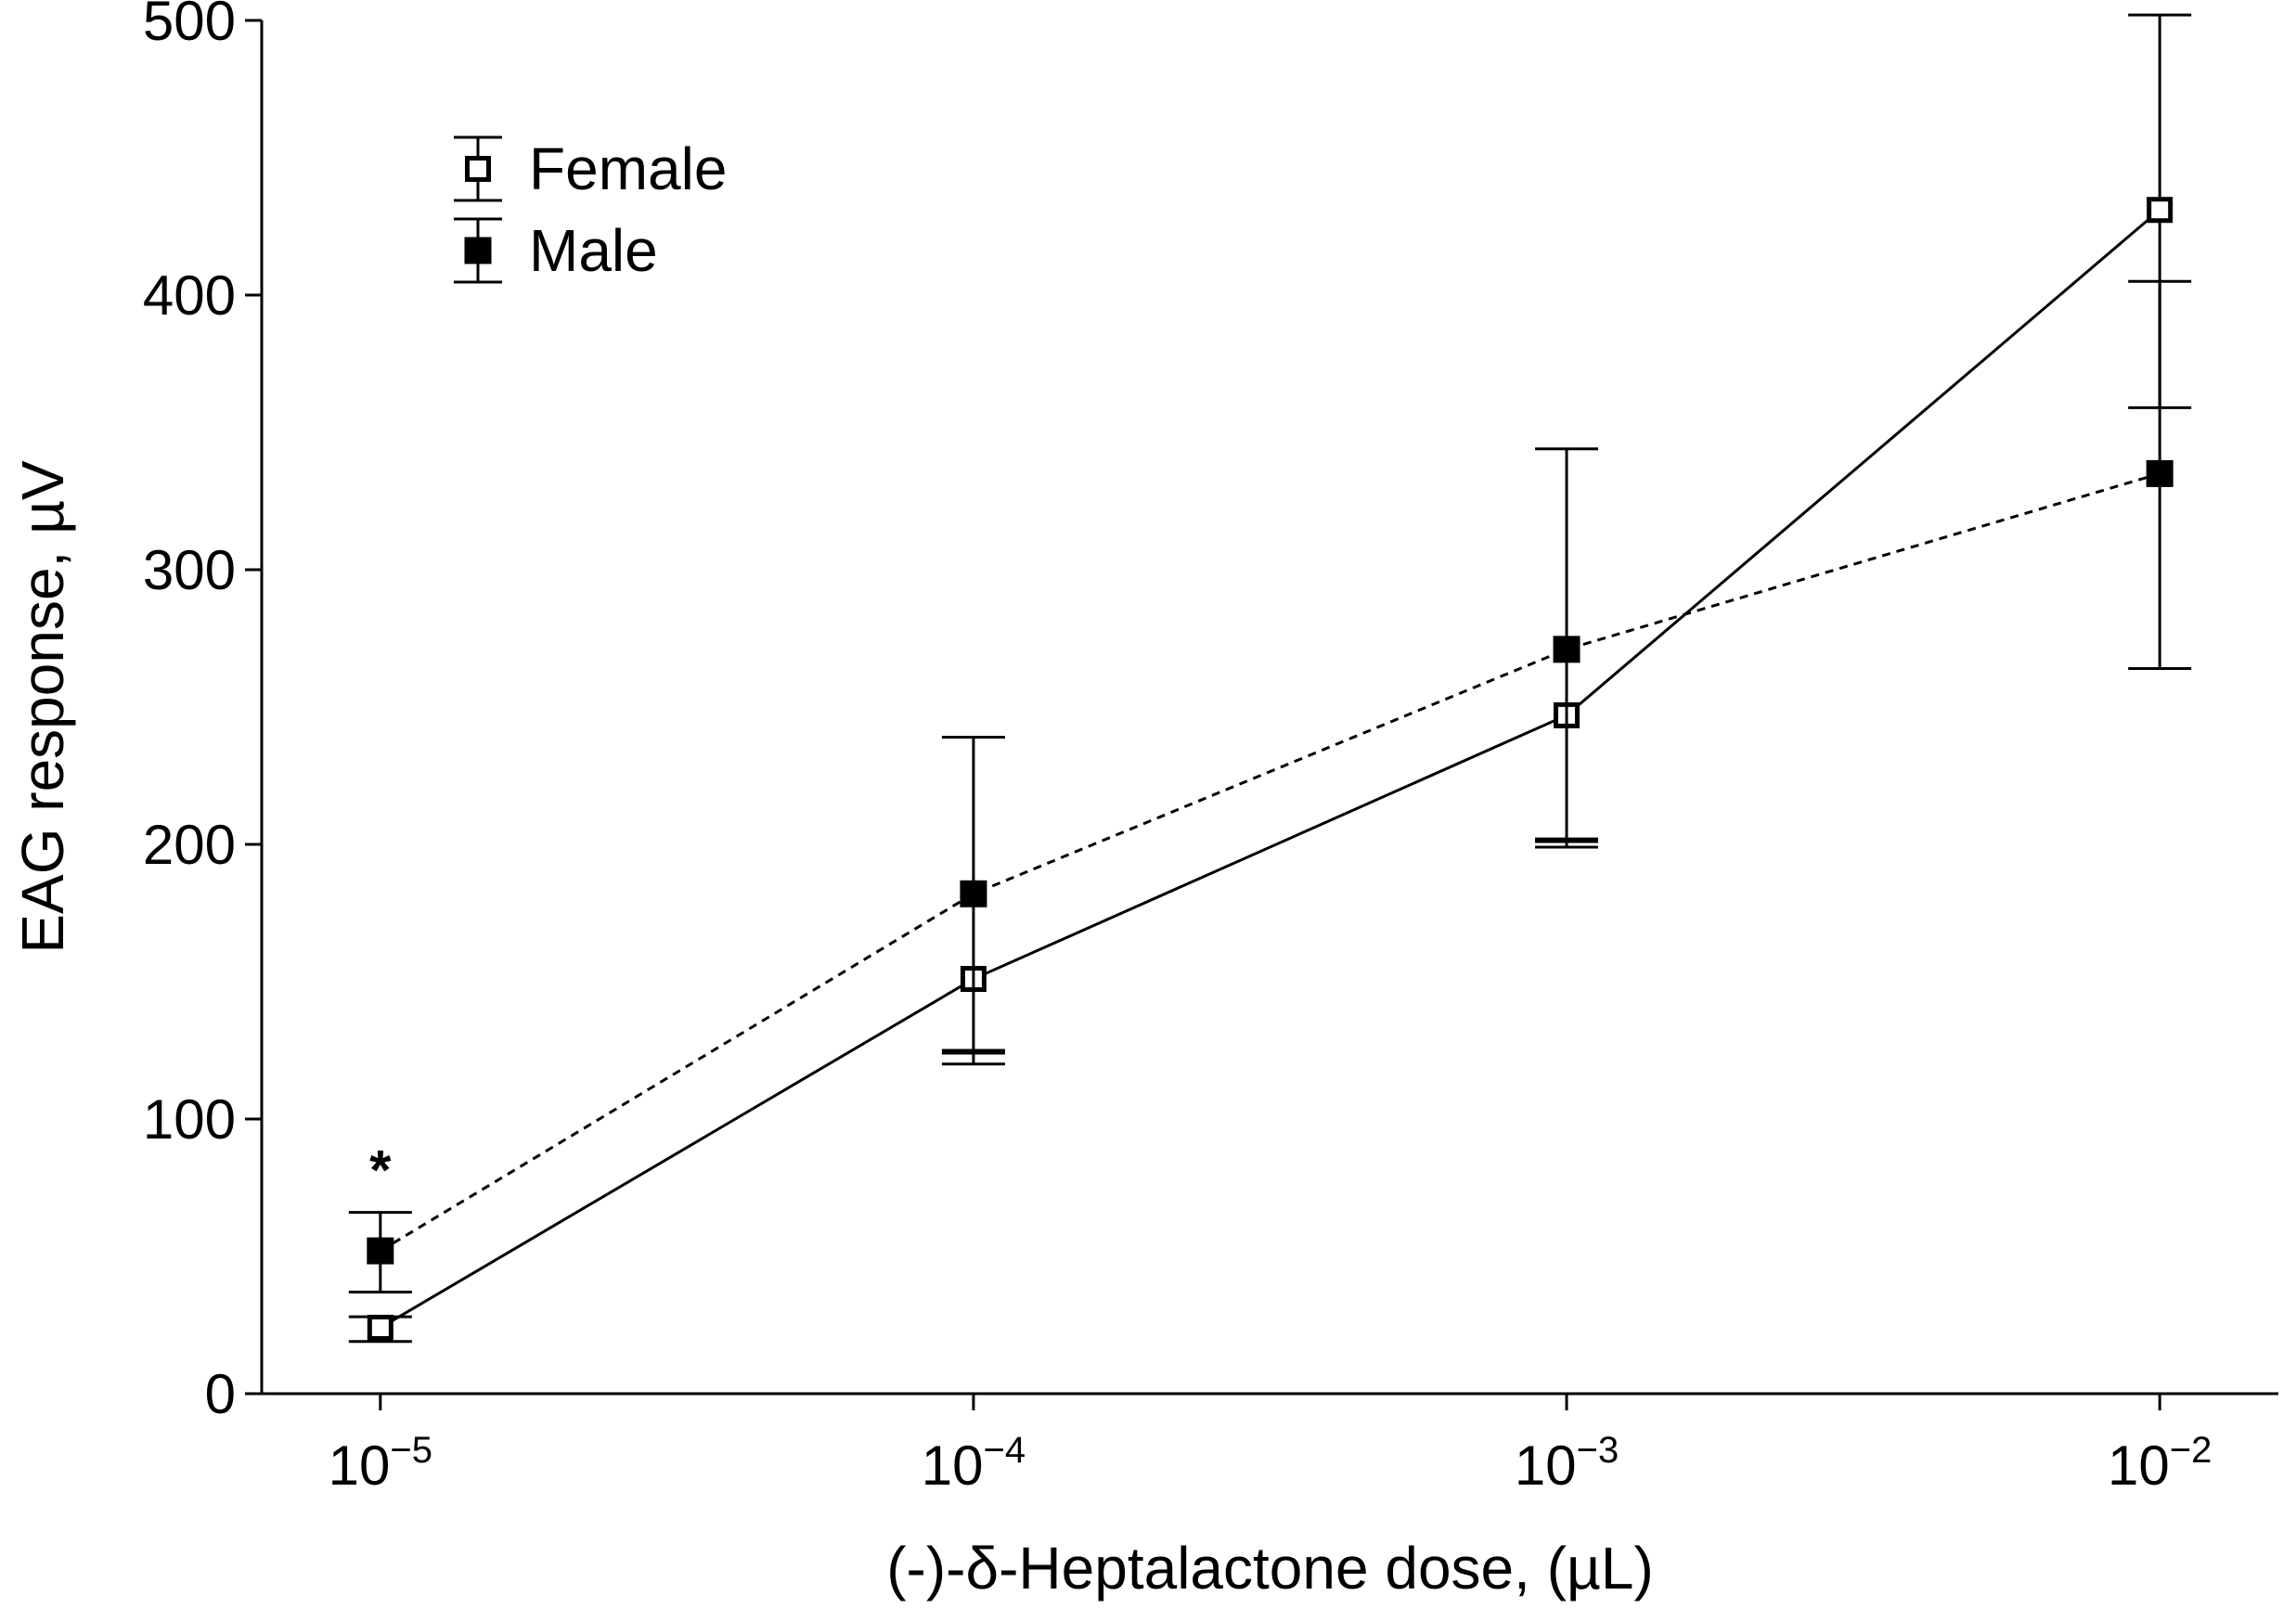 This screenshot has height=1621, width=2296. I want to click on legend-item-male: Male, so click(556, 250).